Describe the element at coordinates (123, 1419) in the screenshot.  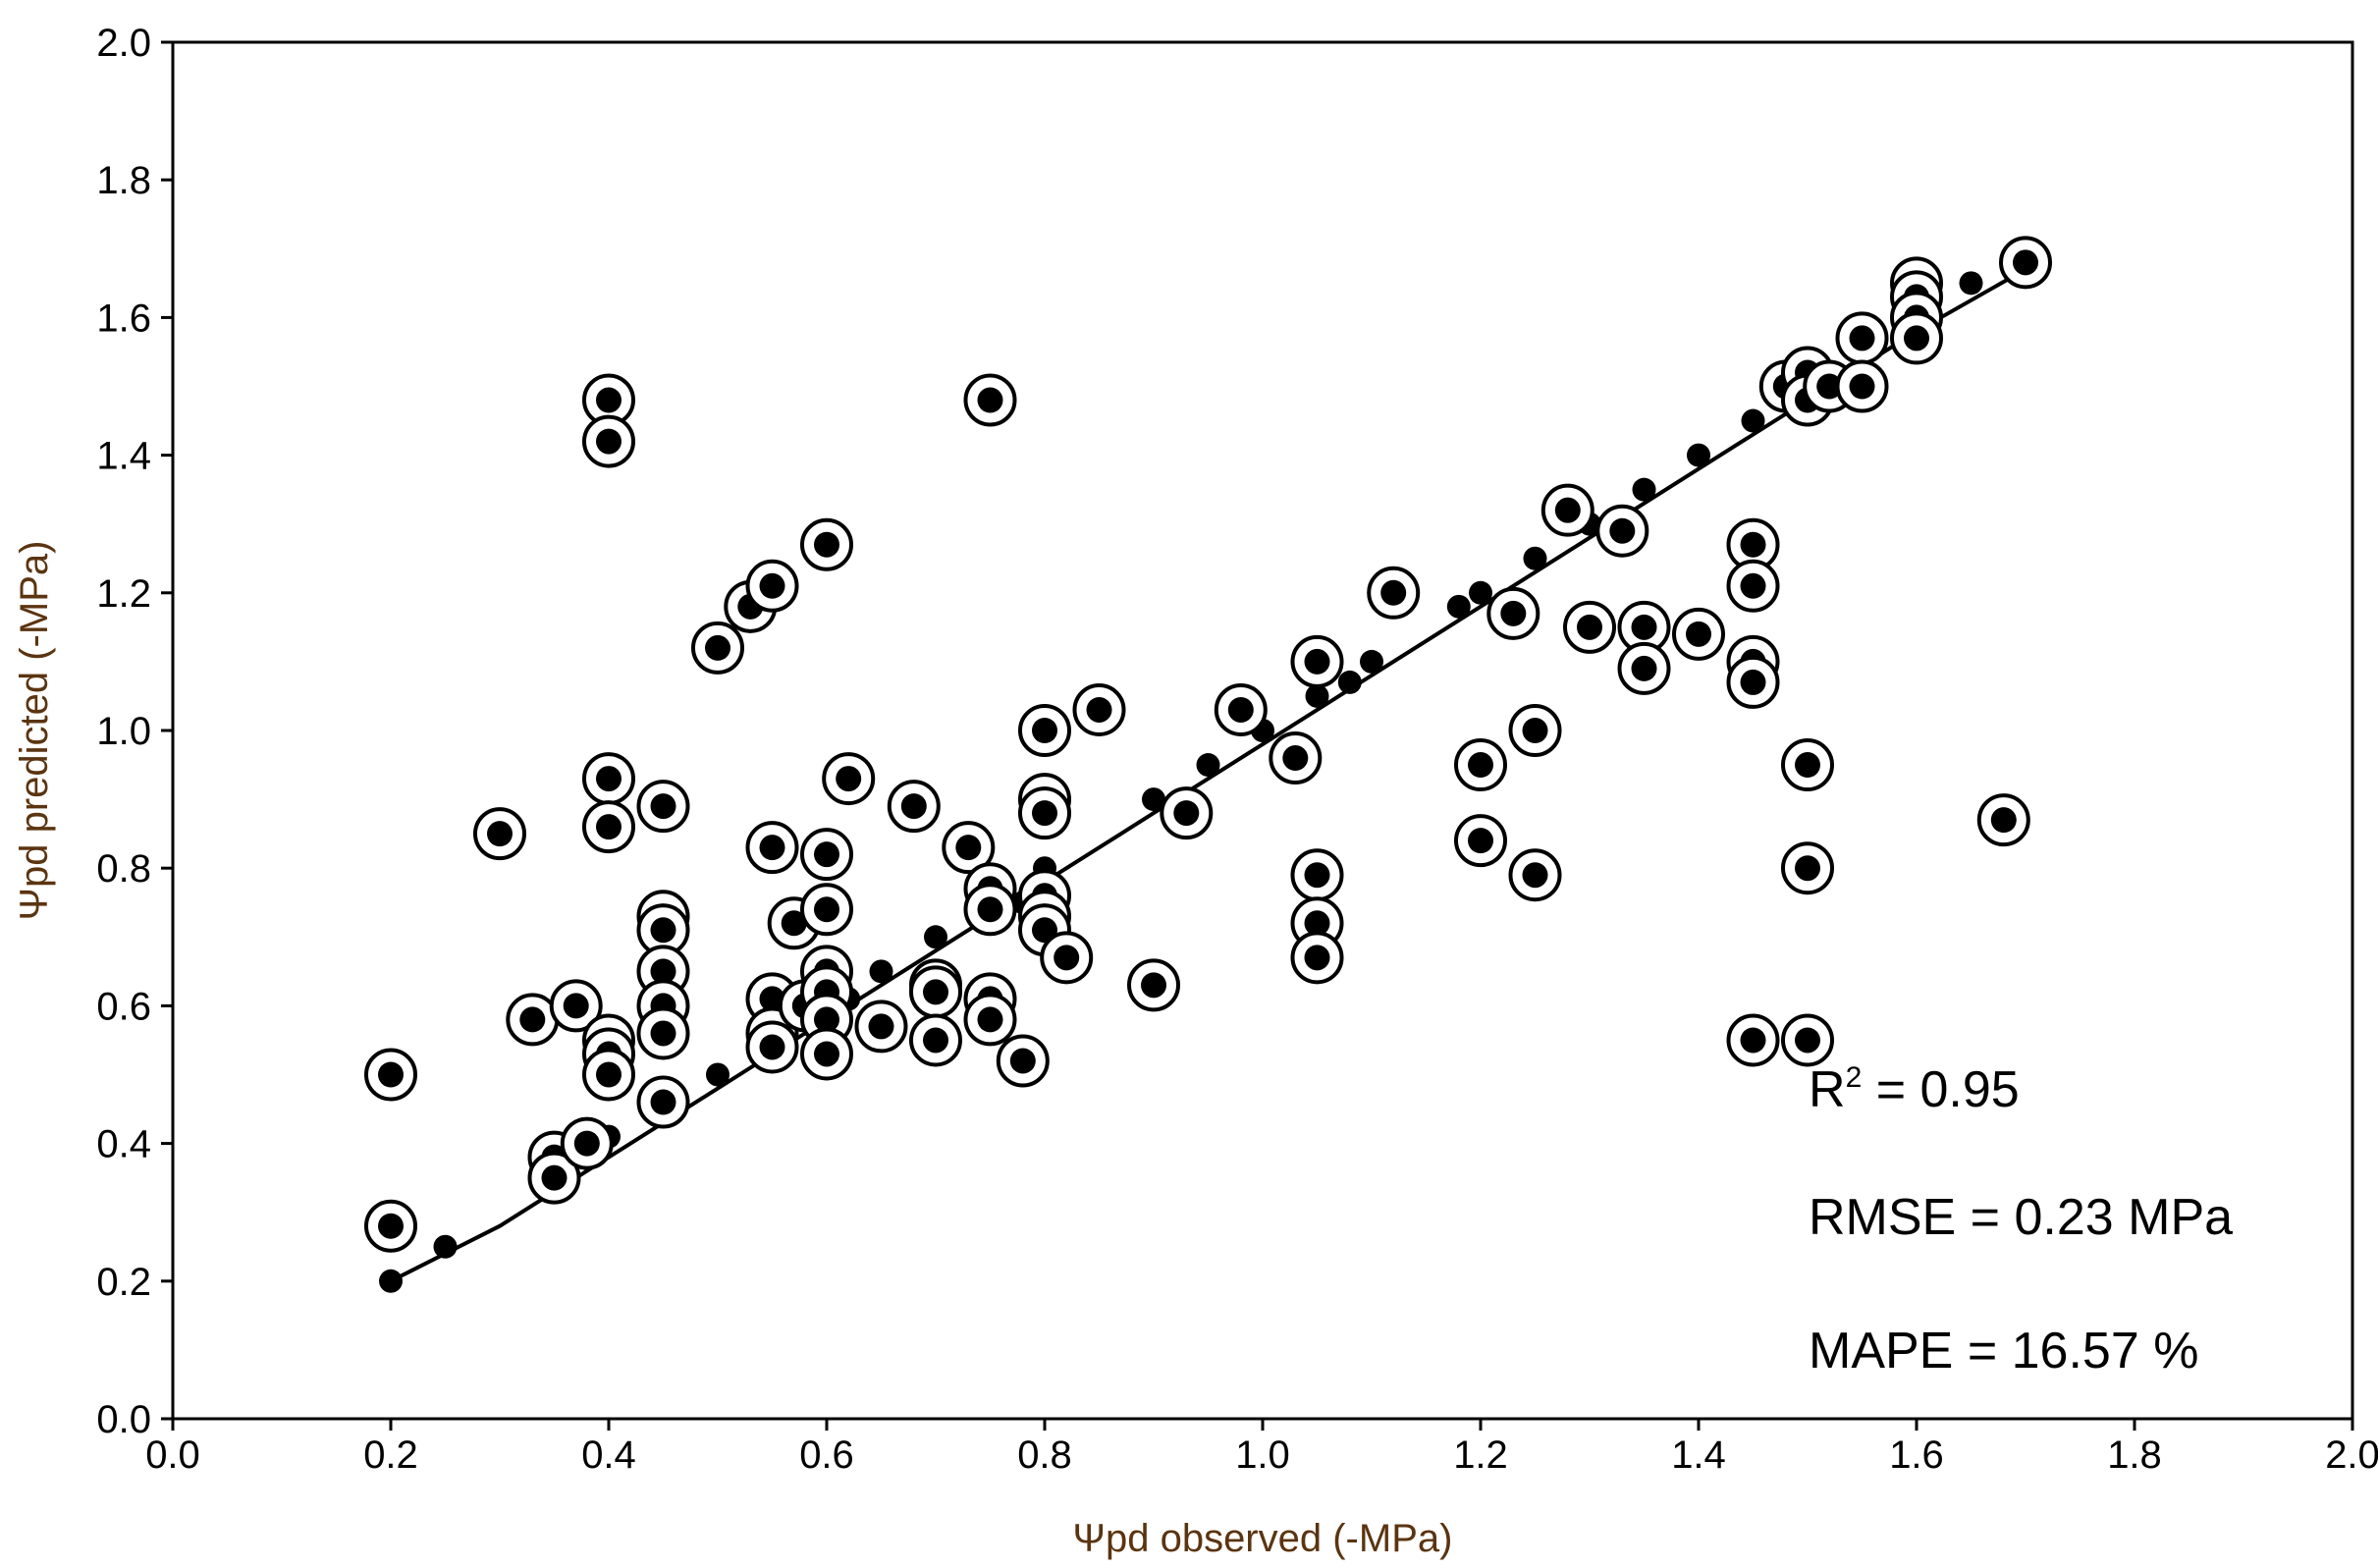
I see `y-tick-label: 0.0` at that location.